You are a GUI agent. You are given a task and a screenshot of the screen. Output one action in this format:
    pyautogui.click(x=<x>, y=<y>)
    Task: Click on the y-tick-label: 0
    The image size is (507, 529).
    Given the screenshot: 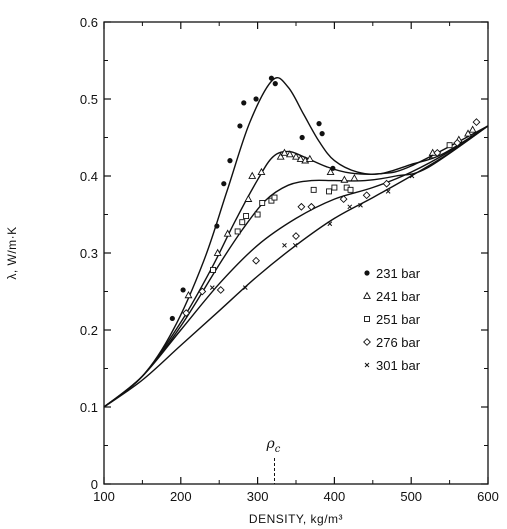 What is the action you would take?
    pyautogui.click(x=94, y=484)
    